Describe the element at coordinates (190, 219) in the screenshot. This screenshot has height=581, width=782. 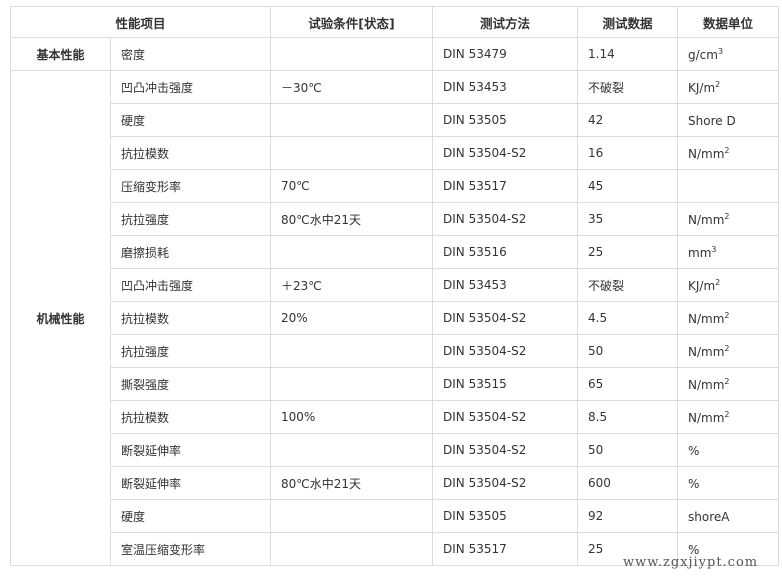
I see `item-cell: 抗拉强度` at that location.